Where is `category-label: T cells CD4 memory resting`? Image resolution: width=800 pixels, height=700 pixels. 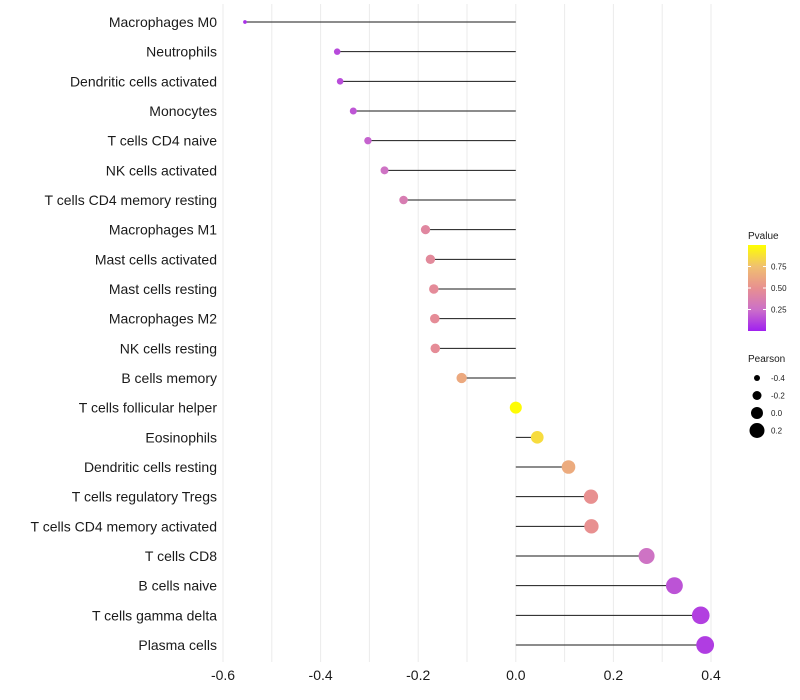
category-label: T cells CD4 memory resting is located at coordinates (131, 200).